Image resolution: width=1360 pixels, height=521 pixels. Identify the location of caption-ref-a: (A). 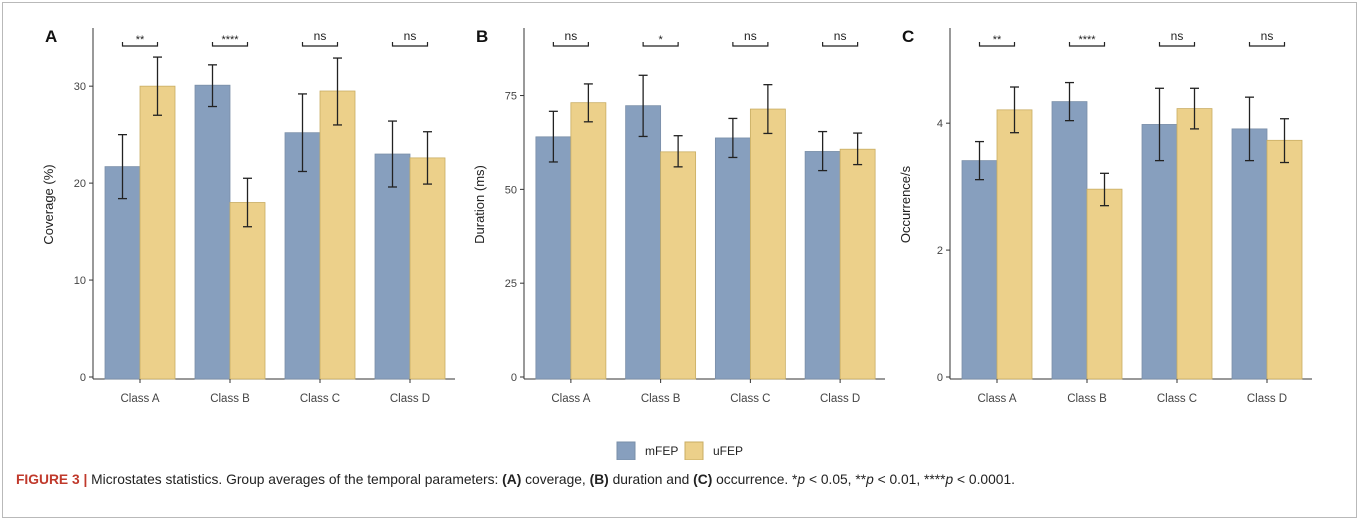
(512, 479).